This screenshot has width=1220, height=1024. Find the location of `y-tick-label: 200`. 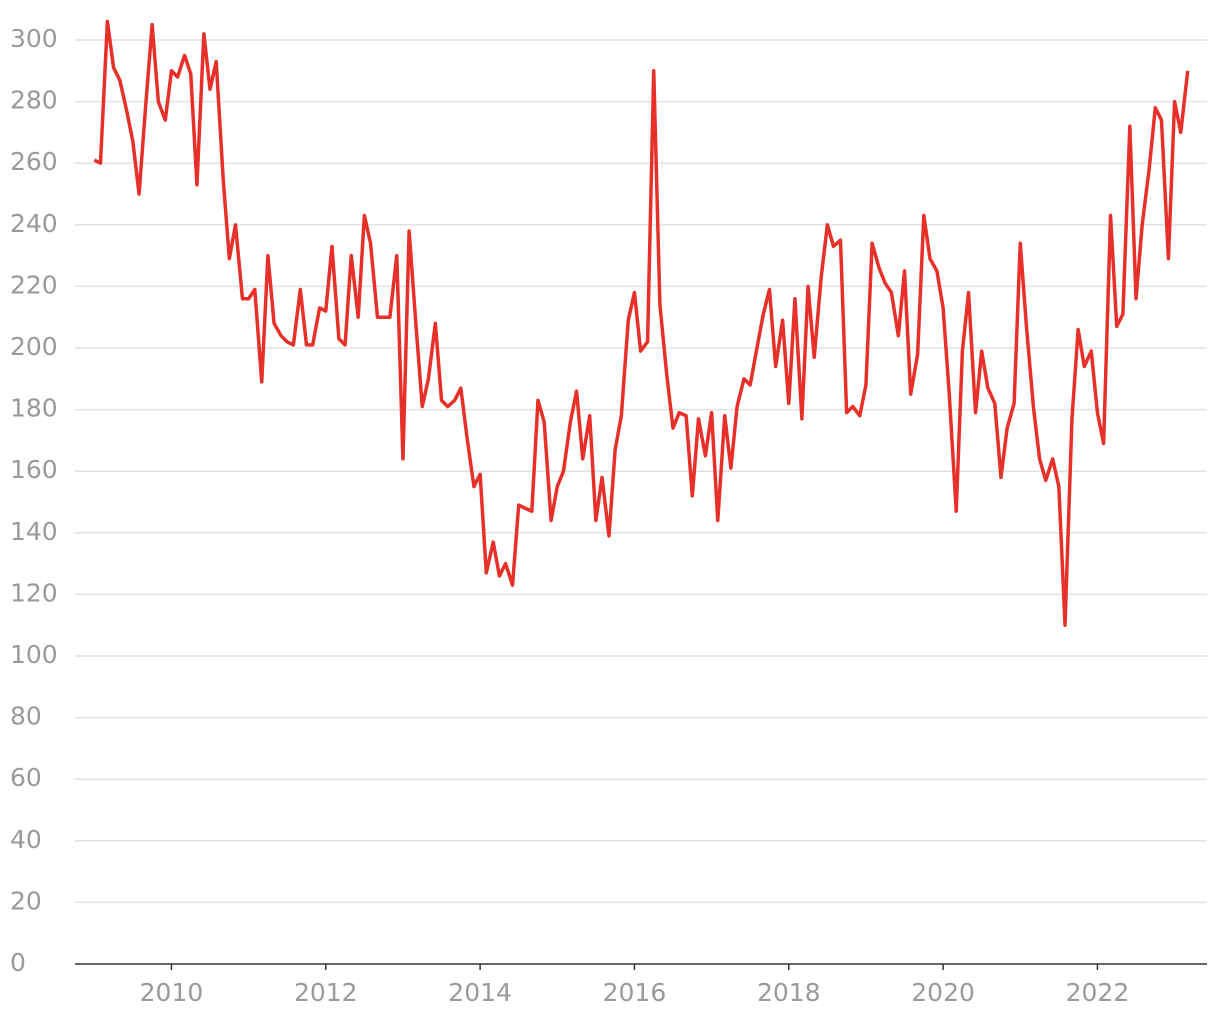

y-tick-label: 200 is located at coordinates (34, 346).